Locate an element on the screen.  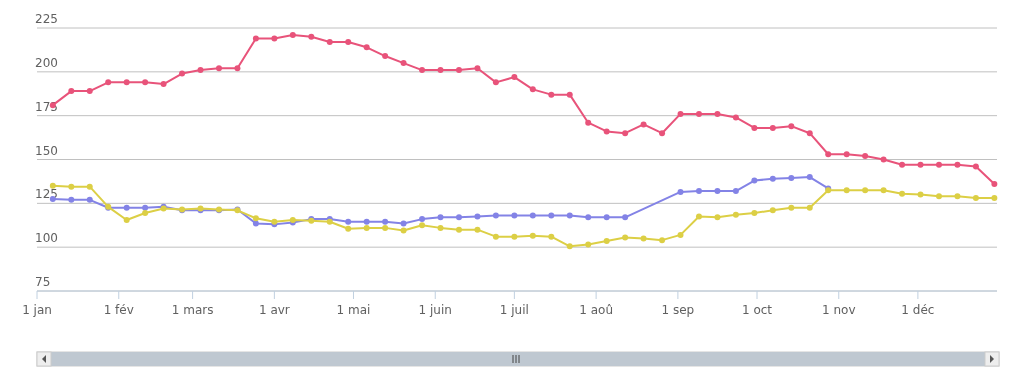
x-tick-label: 1 déc is located at coordinates (918, 310).